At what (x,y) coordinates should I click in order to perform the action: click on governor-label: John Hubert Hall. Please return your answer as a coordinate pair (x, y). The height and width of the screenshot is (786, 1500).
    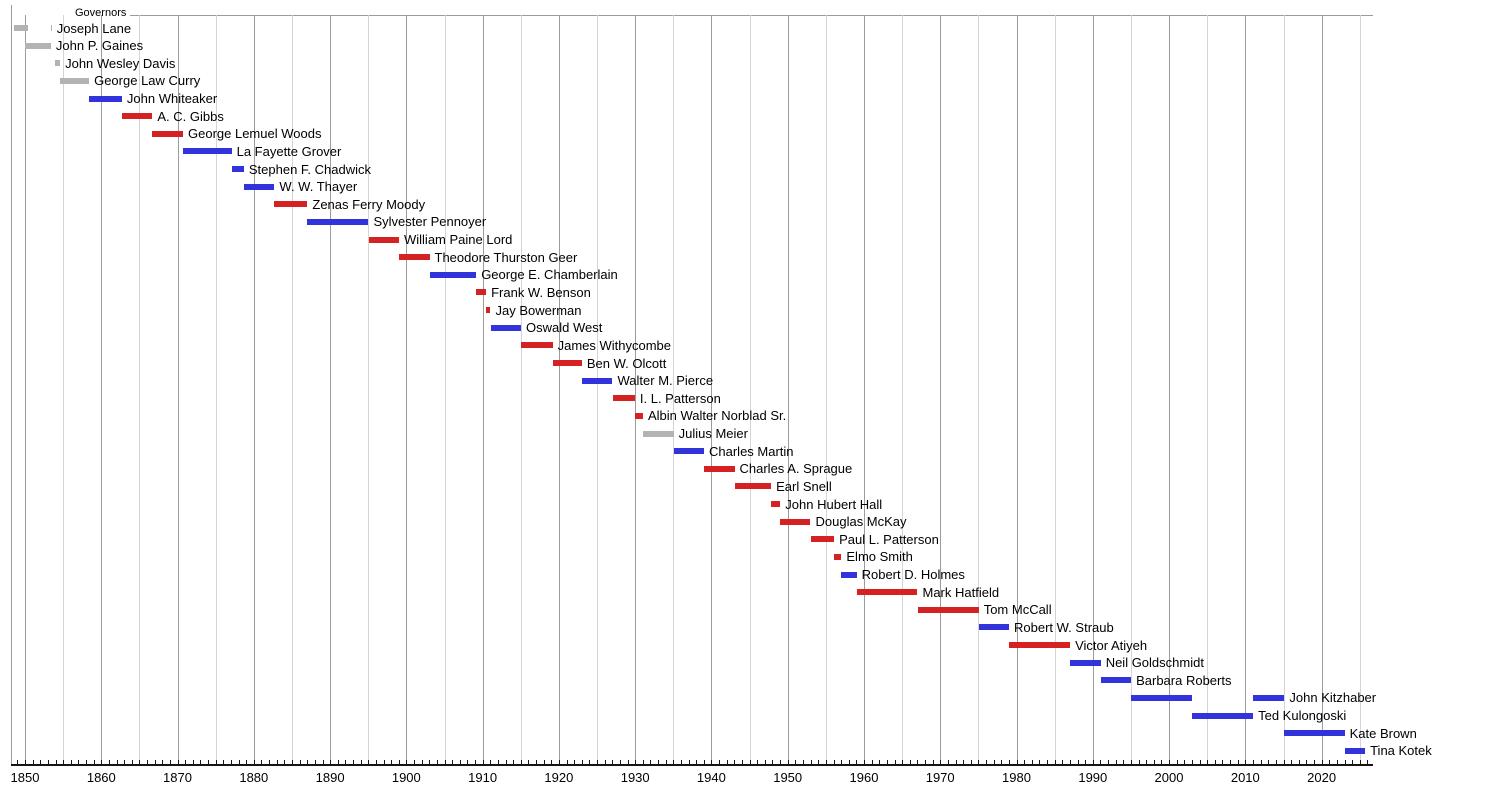
    Looking at the image, I should click on (834, 504).